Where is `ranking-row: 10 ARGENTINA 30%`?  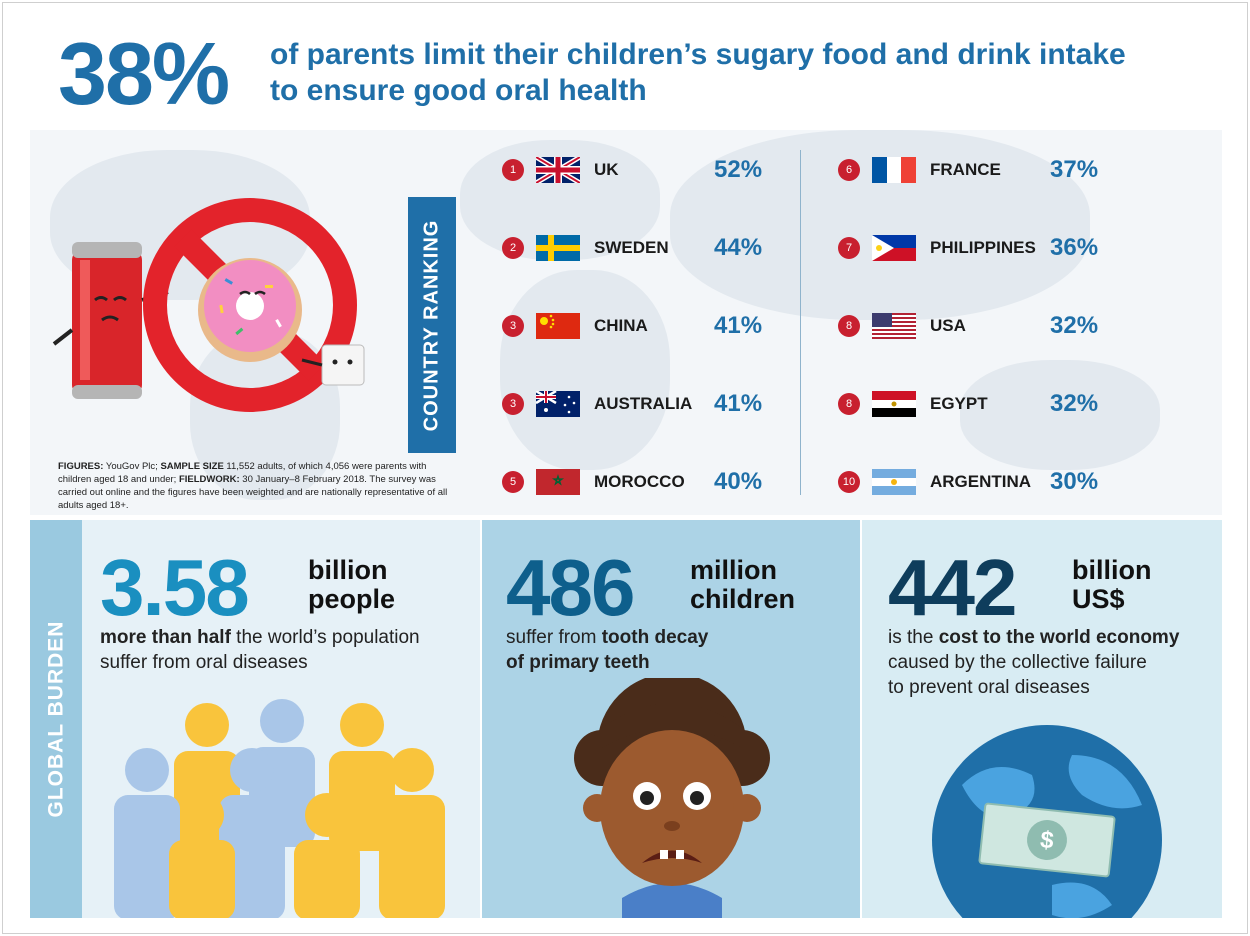
ranking-row: 10 ARGENTINA 30% is located at coordinates (968, 482).